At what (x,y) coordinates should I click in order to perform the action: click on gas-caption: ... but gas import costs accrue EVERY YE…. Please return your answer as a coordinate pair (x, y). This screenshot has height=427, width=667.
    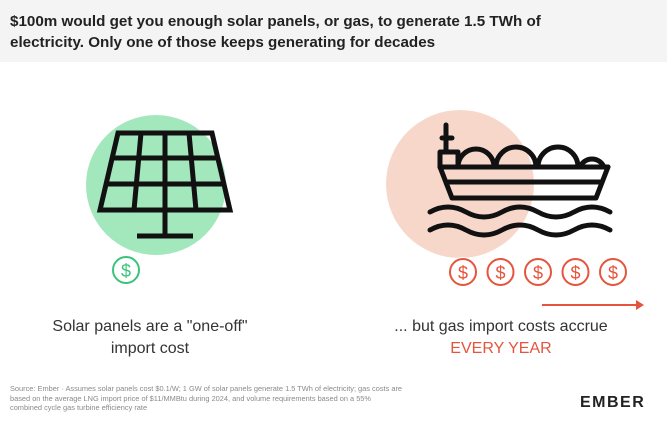
    Looking at the image, I should click on (501, 338).